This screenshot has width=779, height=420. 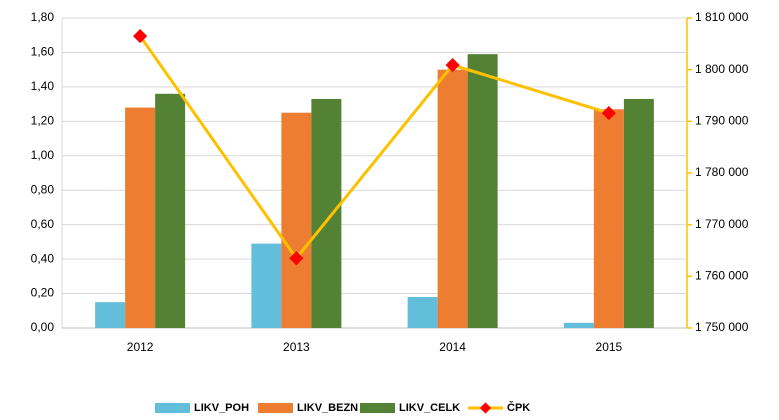 What do you see at coordinates (43, 224) in the screenshot?
I see `y-tick-label: 0,60` at bounding box center [43, 224].